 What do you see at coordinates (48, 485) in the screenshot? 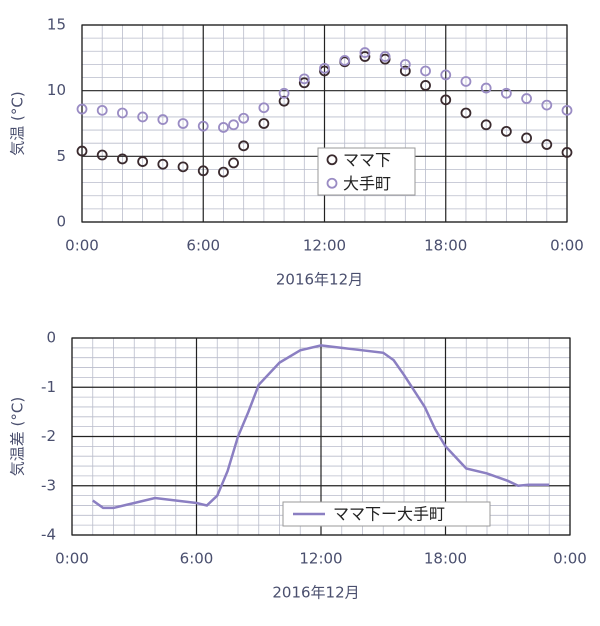
I see `y-tick-label: -3` at bounding box center [48, 485].